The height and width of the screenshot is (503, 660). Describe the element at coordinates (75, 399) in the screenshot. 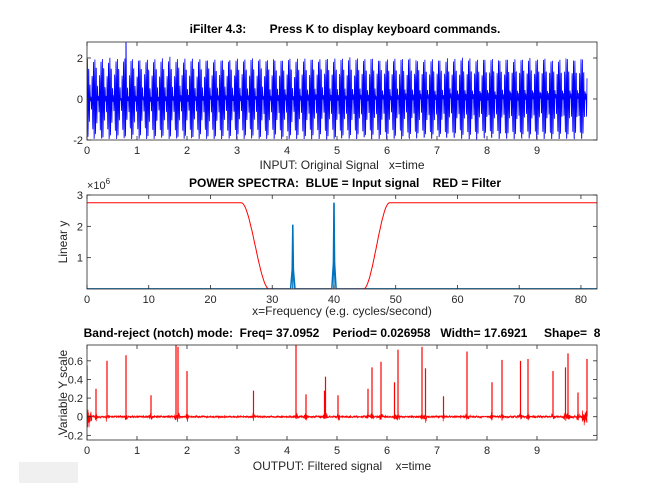

I see `y-tick-label: 0.2` at that location.